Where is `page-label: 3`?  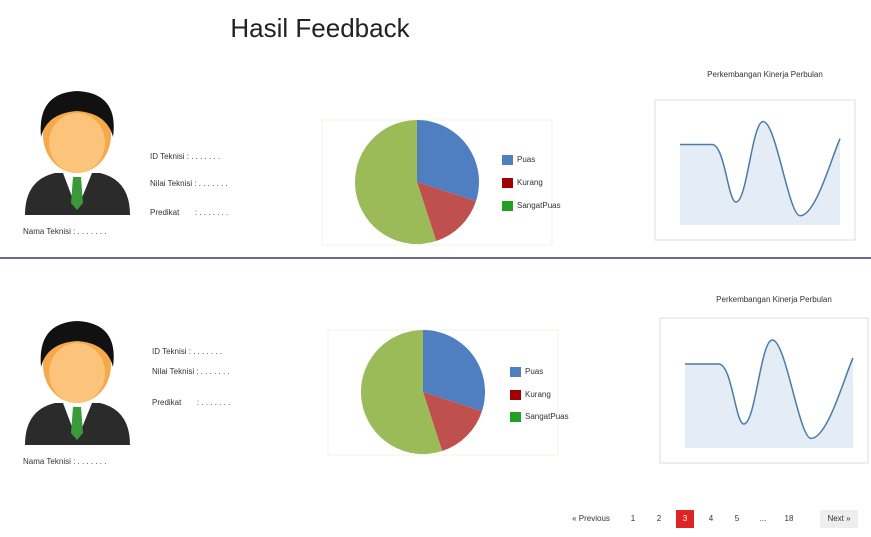
page-label: 3 is located at coordinates (685, 518).